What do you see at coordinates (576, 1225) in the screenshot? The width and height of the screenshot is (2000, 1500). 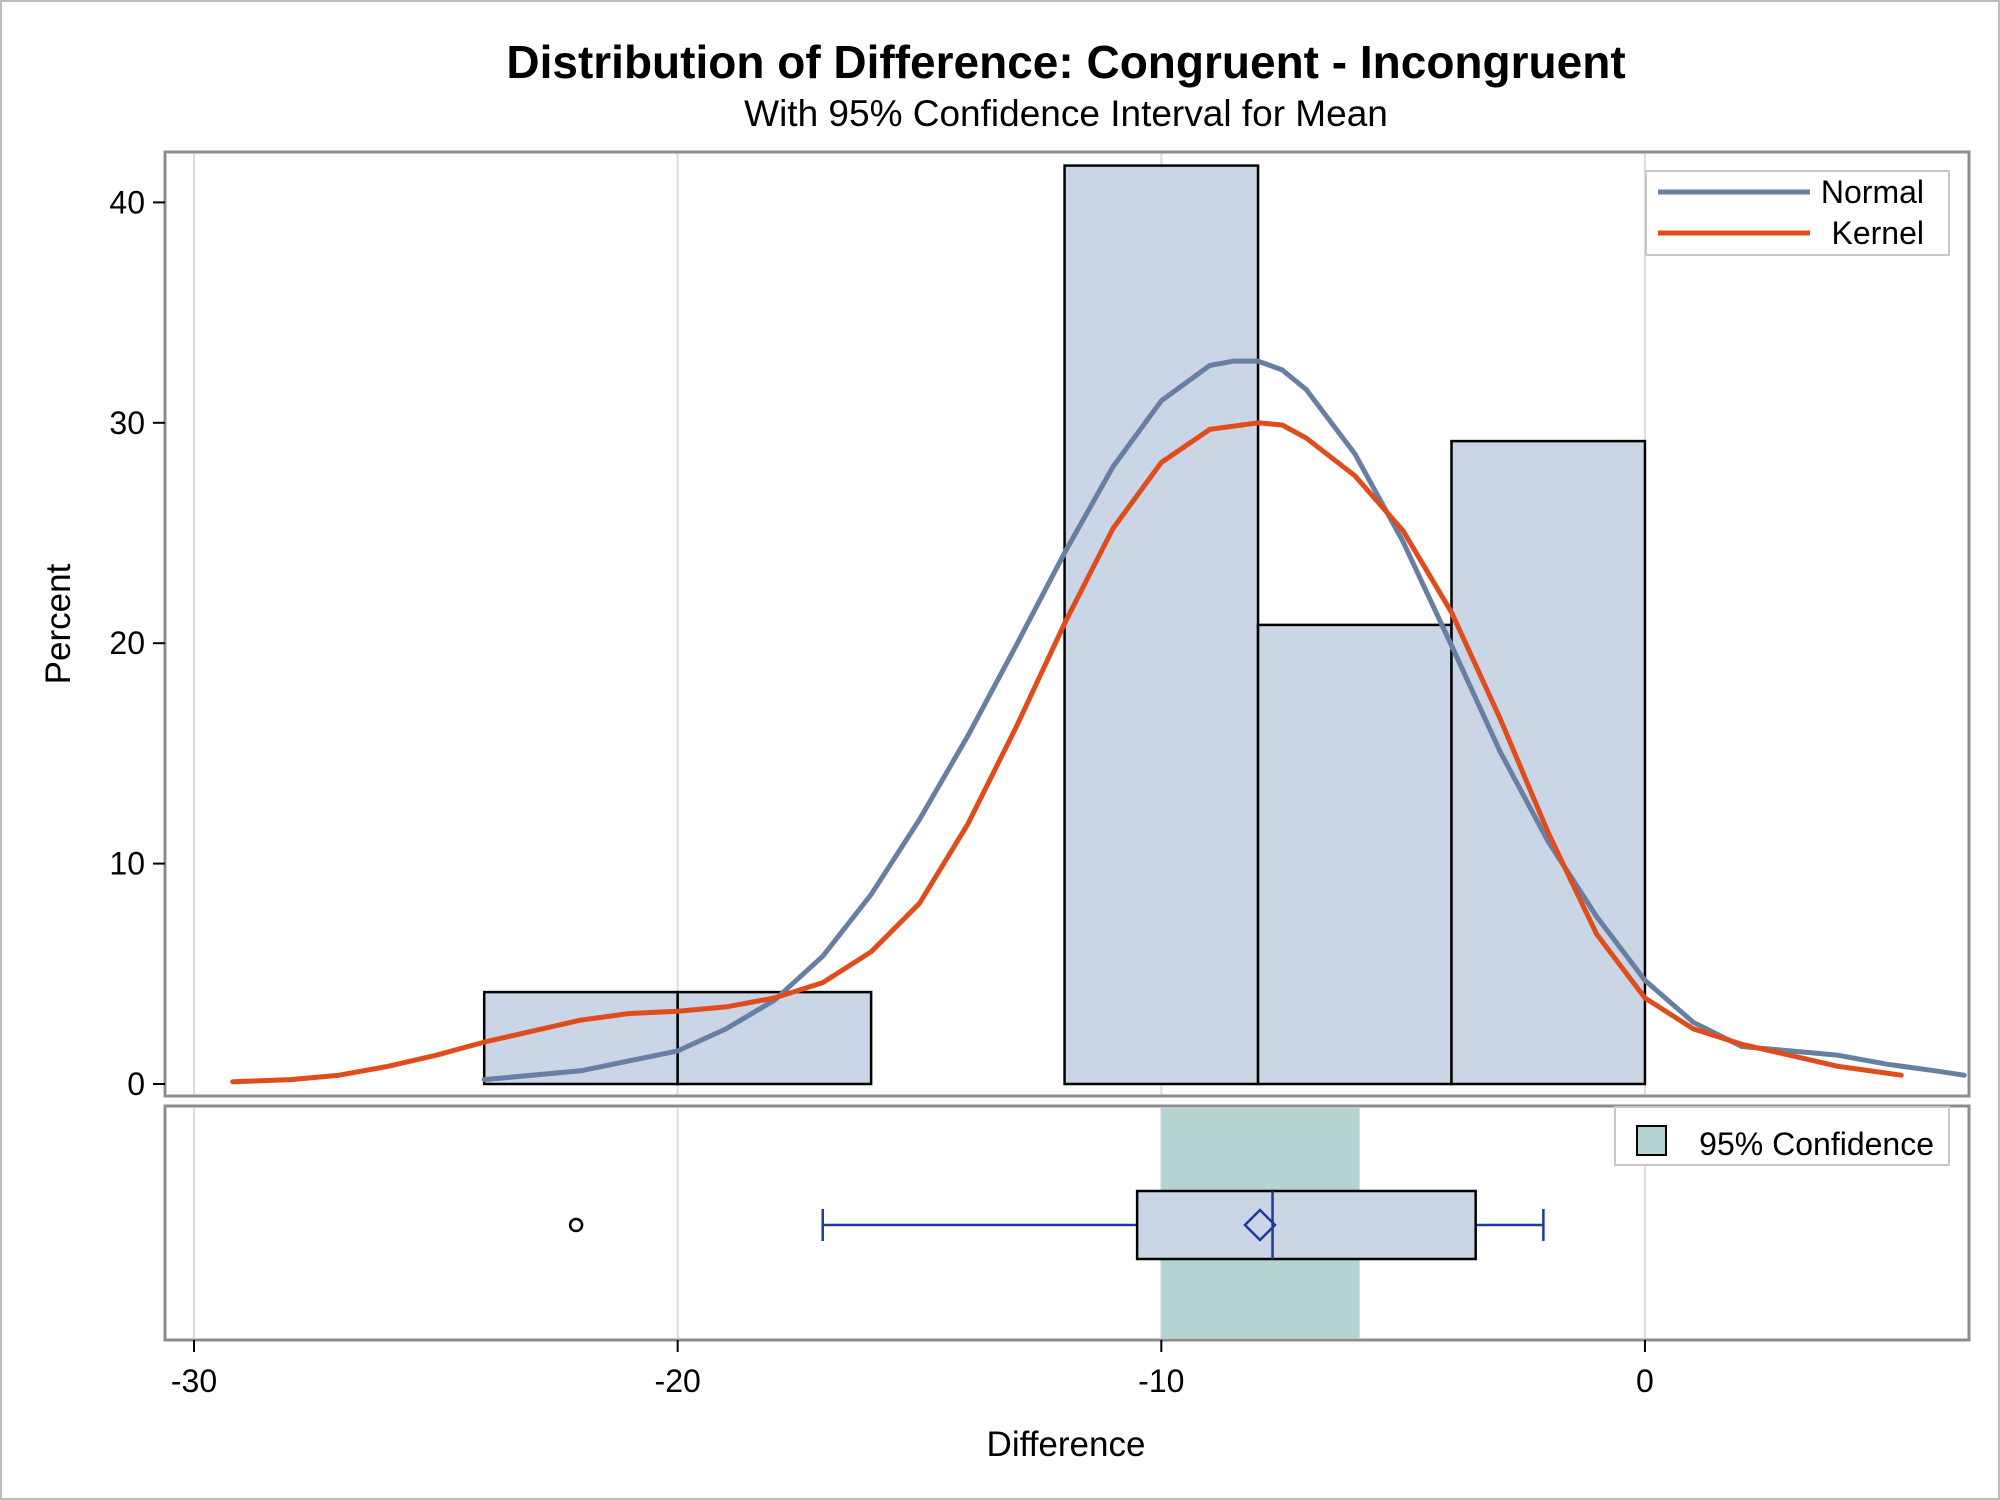 I see `outlier-point` at bounding box center [576, 1225].